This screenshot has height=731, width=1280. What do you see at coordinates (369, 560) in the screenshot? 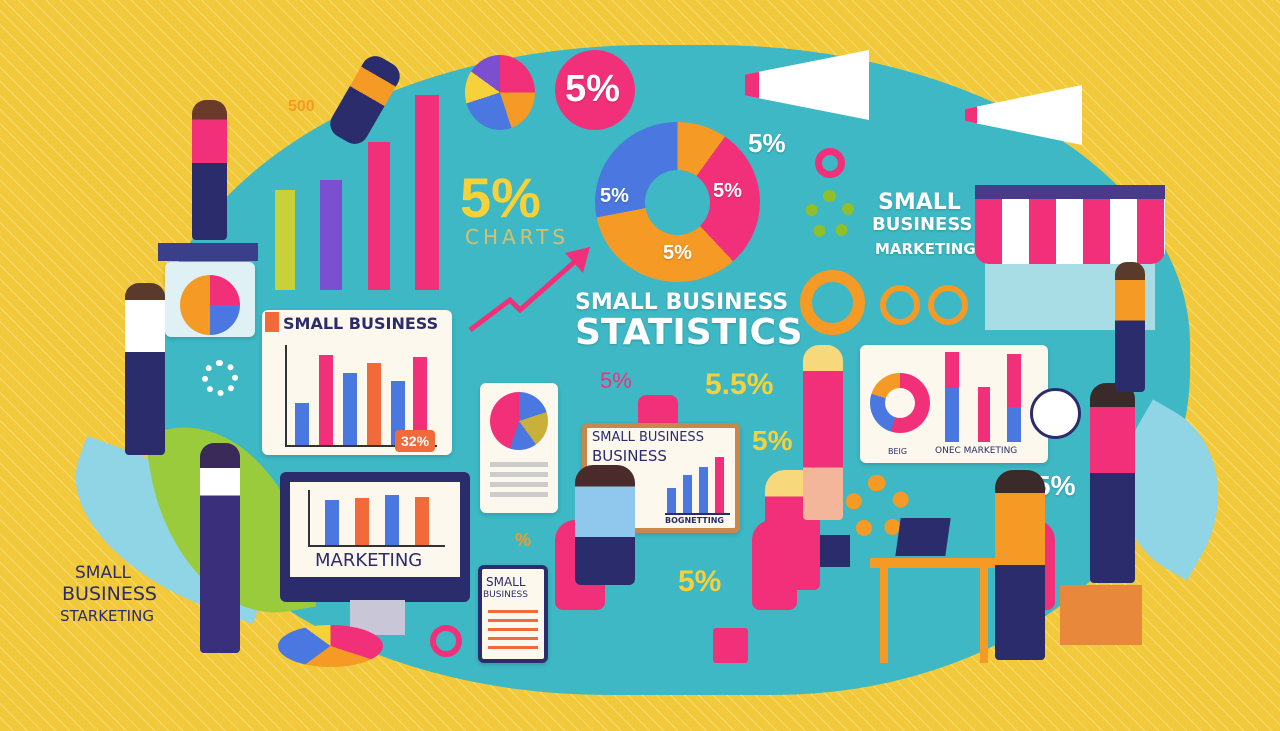
I see `monitor-caption: MARKETING` at bounding box center [369, 560].